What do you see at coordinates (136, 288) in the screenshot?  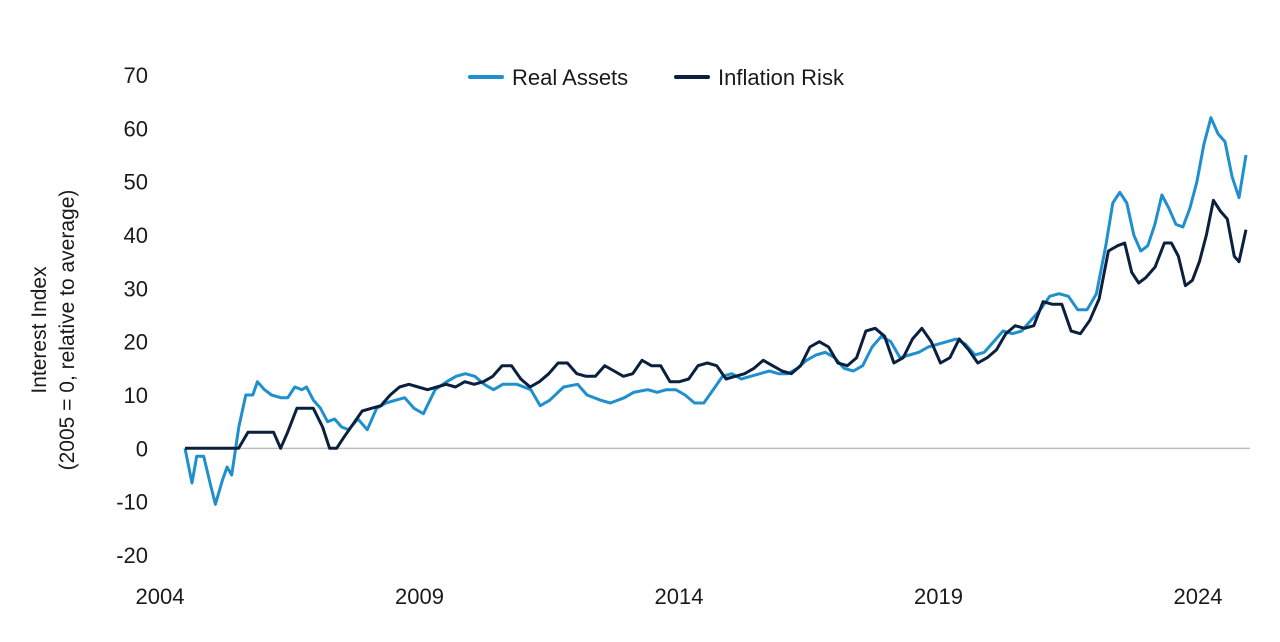 I see `y-tick-label: 30` at bounding box center [136, 288].